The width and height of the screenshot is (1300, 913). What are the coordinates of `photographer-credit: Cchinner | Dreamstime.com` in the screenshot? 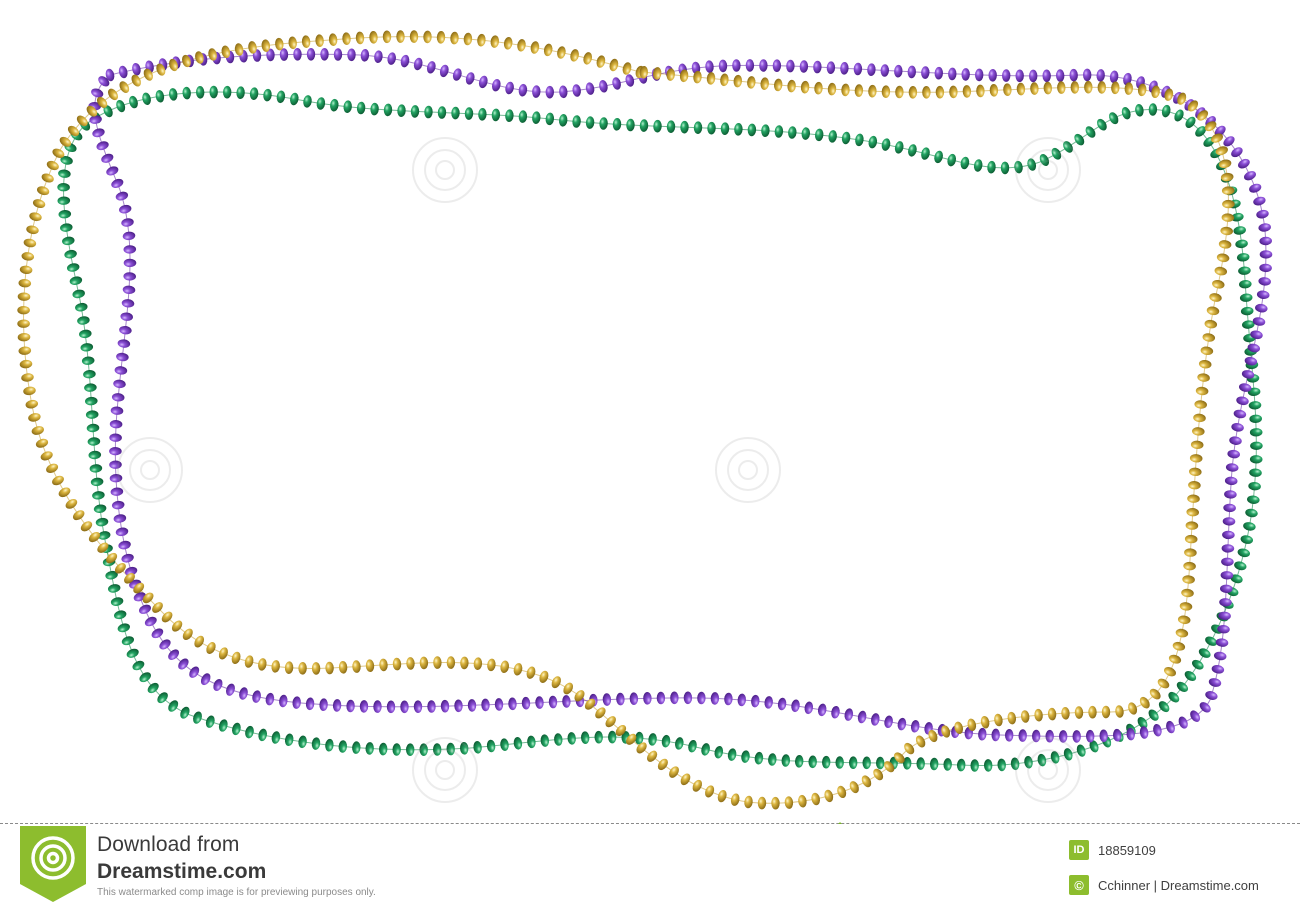 It's located at (1178, 885).